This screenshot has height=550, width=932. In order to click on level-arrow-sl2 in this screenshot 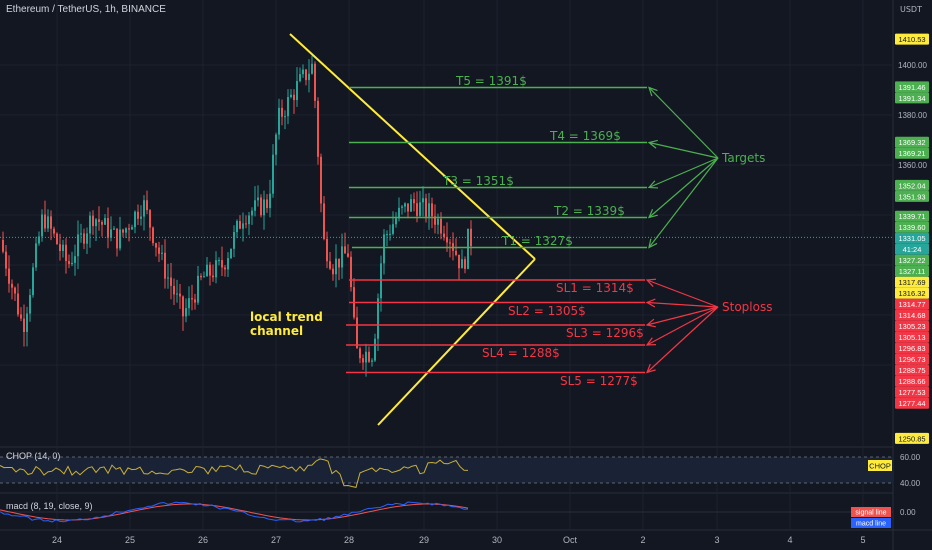, I will do `click(682, 304)`.